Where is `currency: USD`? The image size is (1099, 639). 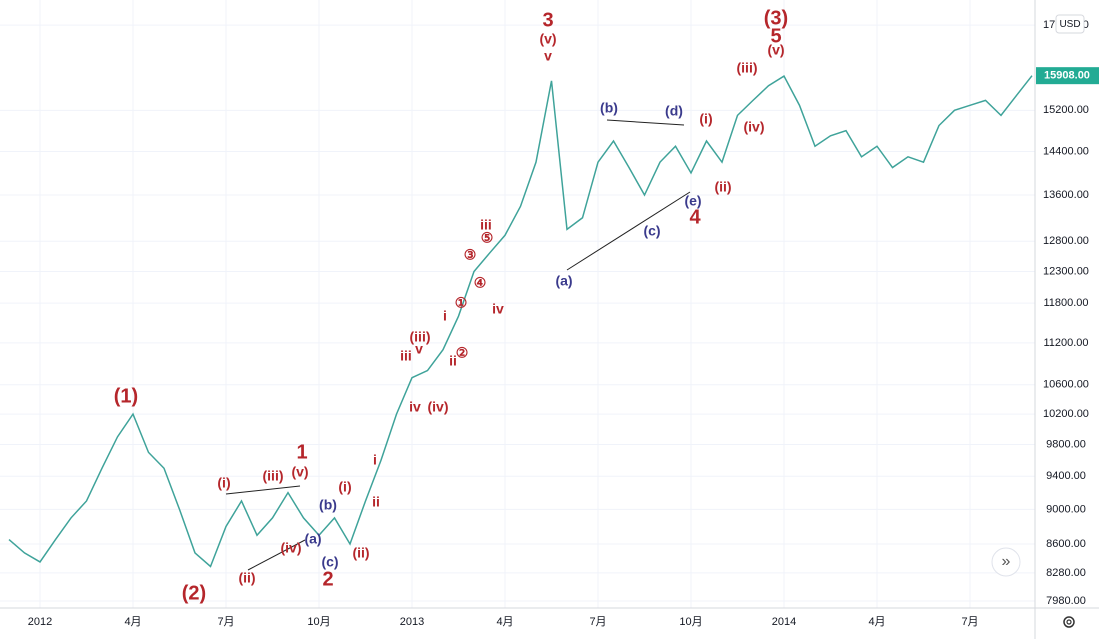 currency: USD is located at coordinates (1069, 24).